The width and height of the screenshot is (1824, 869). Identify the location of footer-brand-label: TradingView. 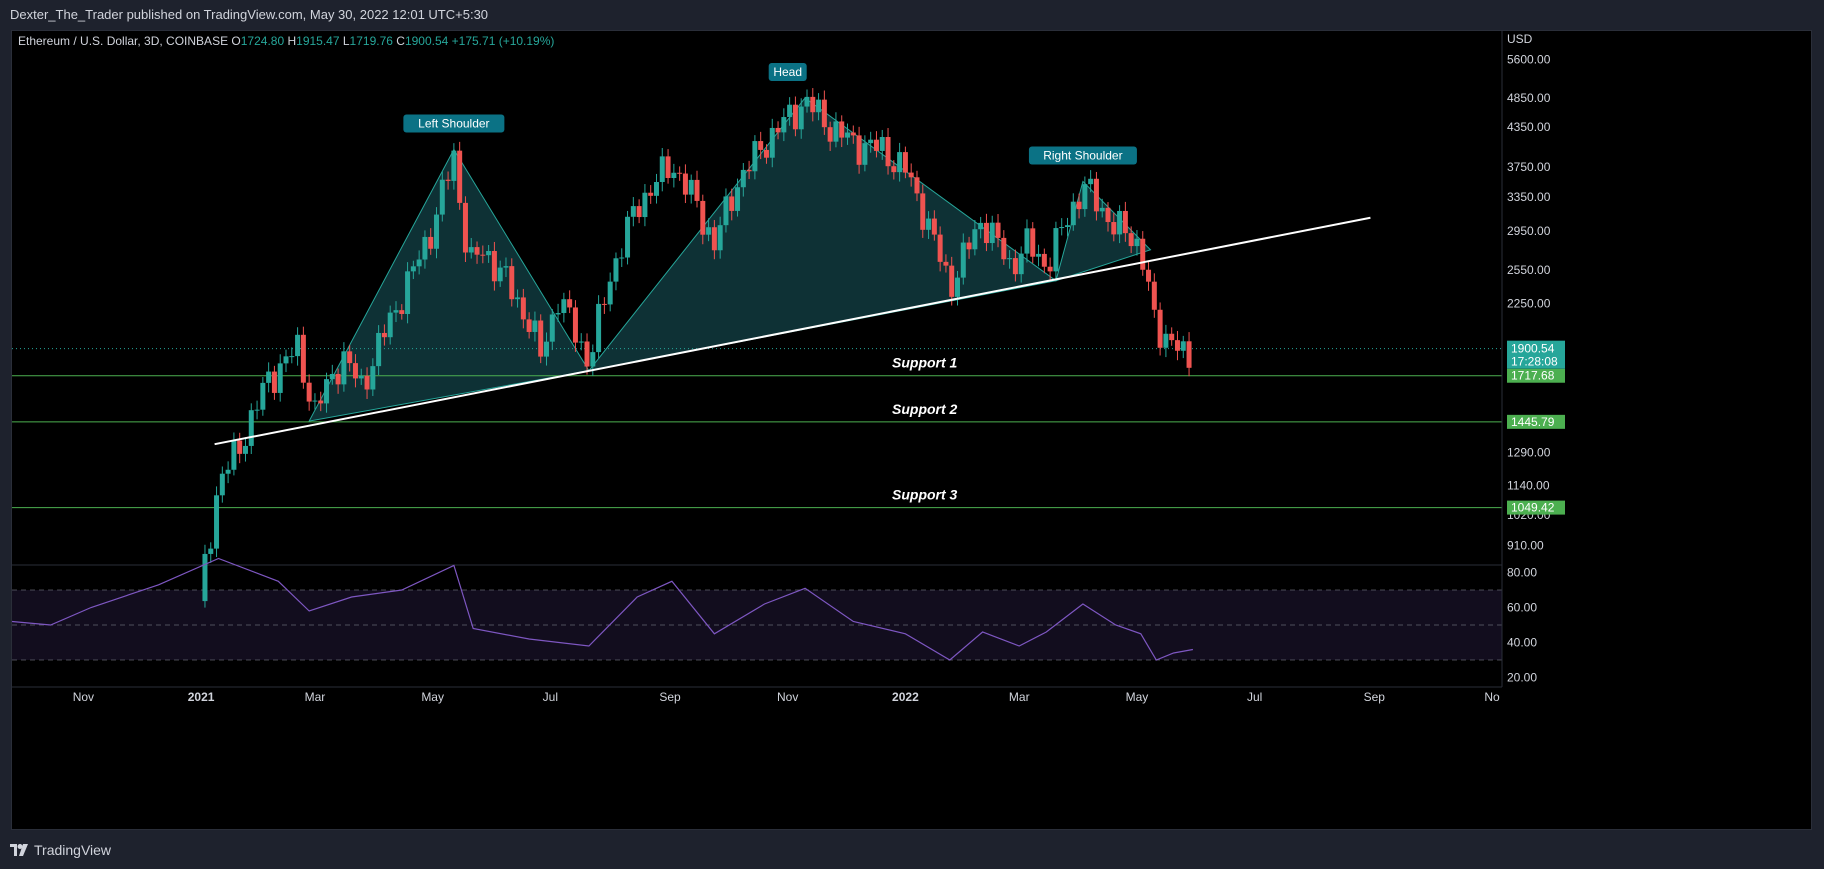
(73, 850).